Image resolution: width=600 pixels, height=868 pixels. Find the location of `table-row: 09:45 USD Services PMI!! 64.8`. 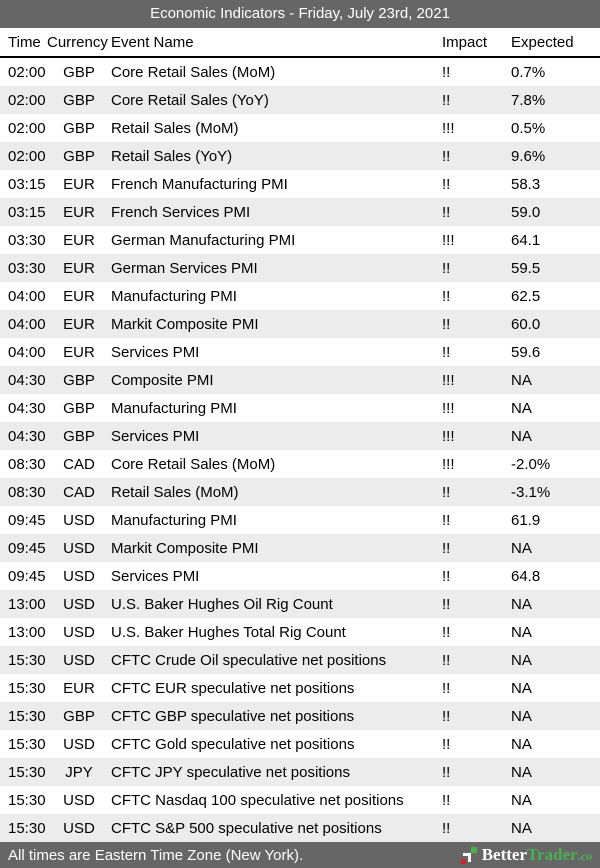

table-row: 09:45 USD Services PMI!! 64.8 is located at coordinates (300, 576).